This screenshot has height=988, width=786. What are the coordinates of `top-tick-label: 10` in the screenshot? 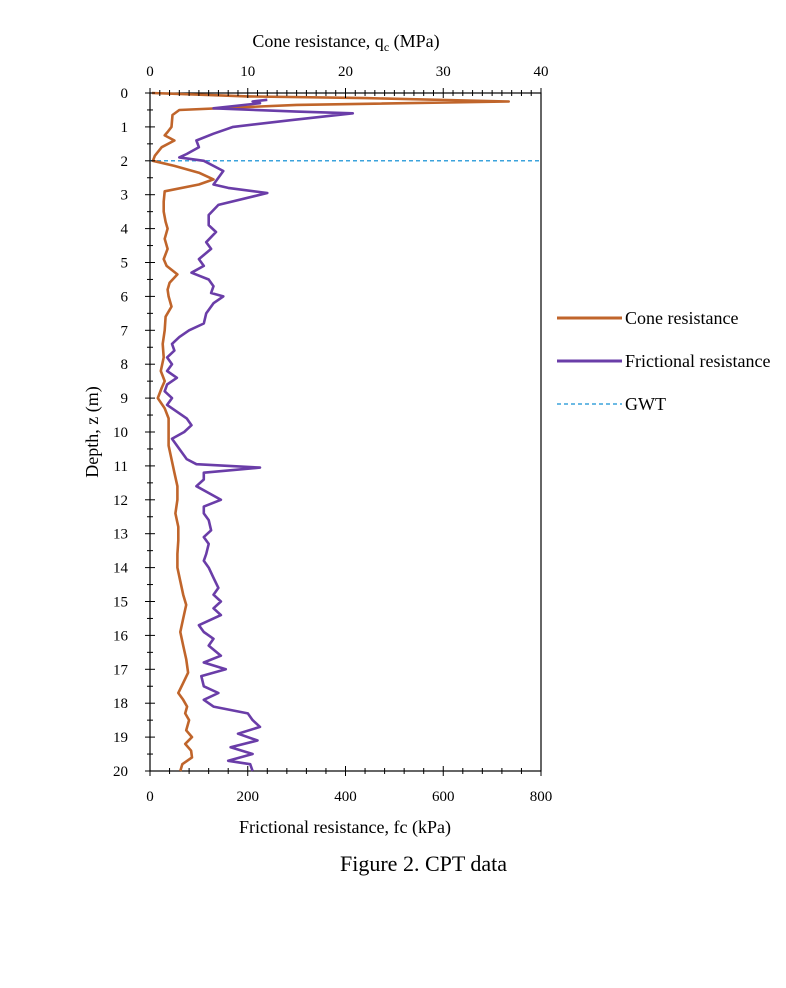 It's located at (247, 72).